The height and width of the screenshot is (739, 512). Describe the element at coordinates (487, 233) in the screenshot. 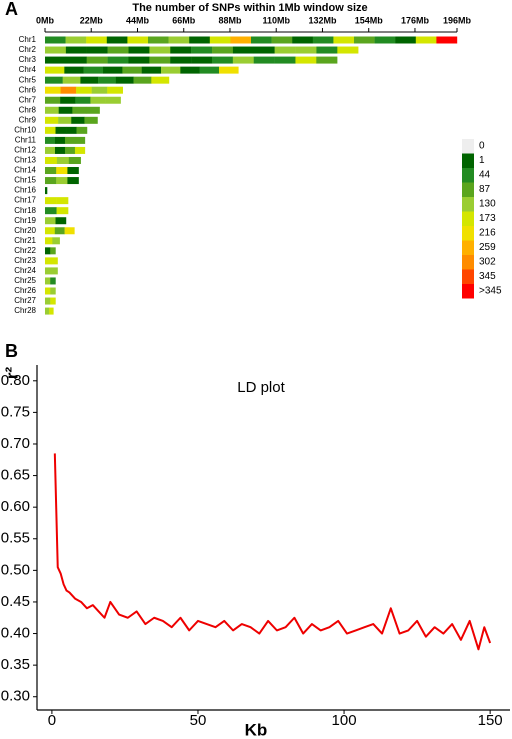

I see `legend-label: 216` at that location.